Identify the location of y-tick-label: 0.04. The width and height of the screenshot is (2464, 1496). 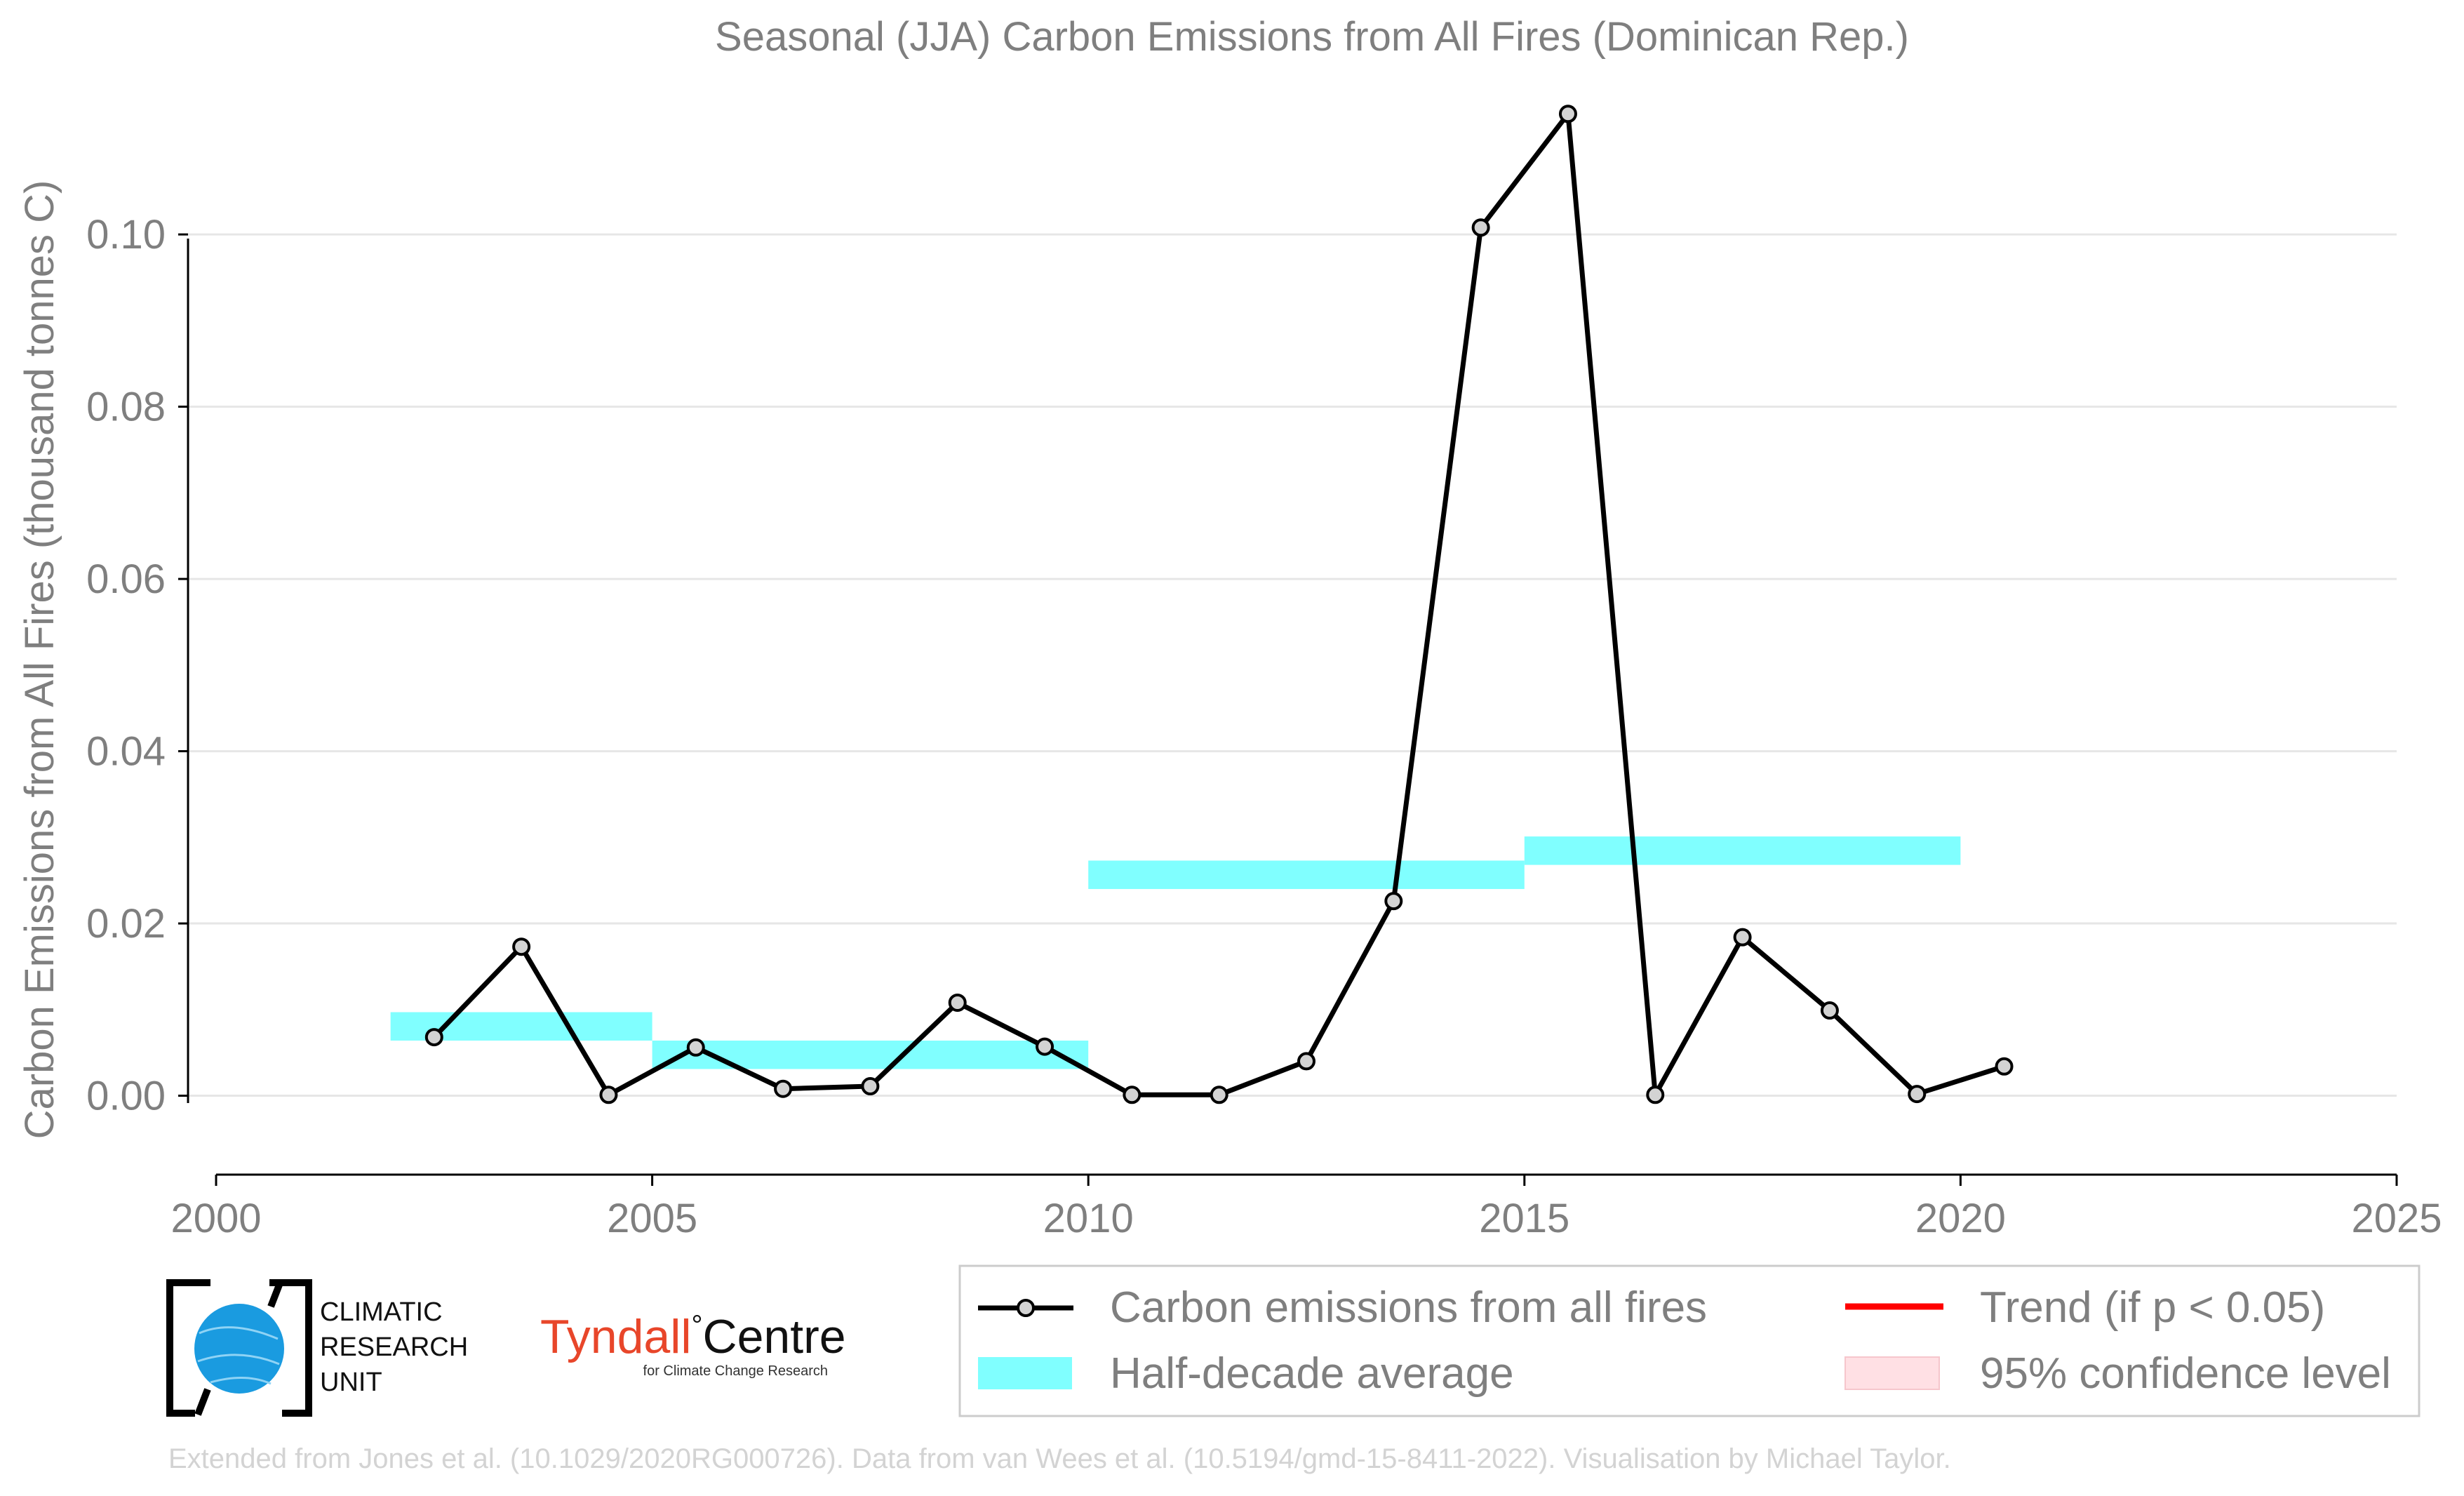
(126, 752).